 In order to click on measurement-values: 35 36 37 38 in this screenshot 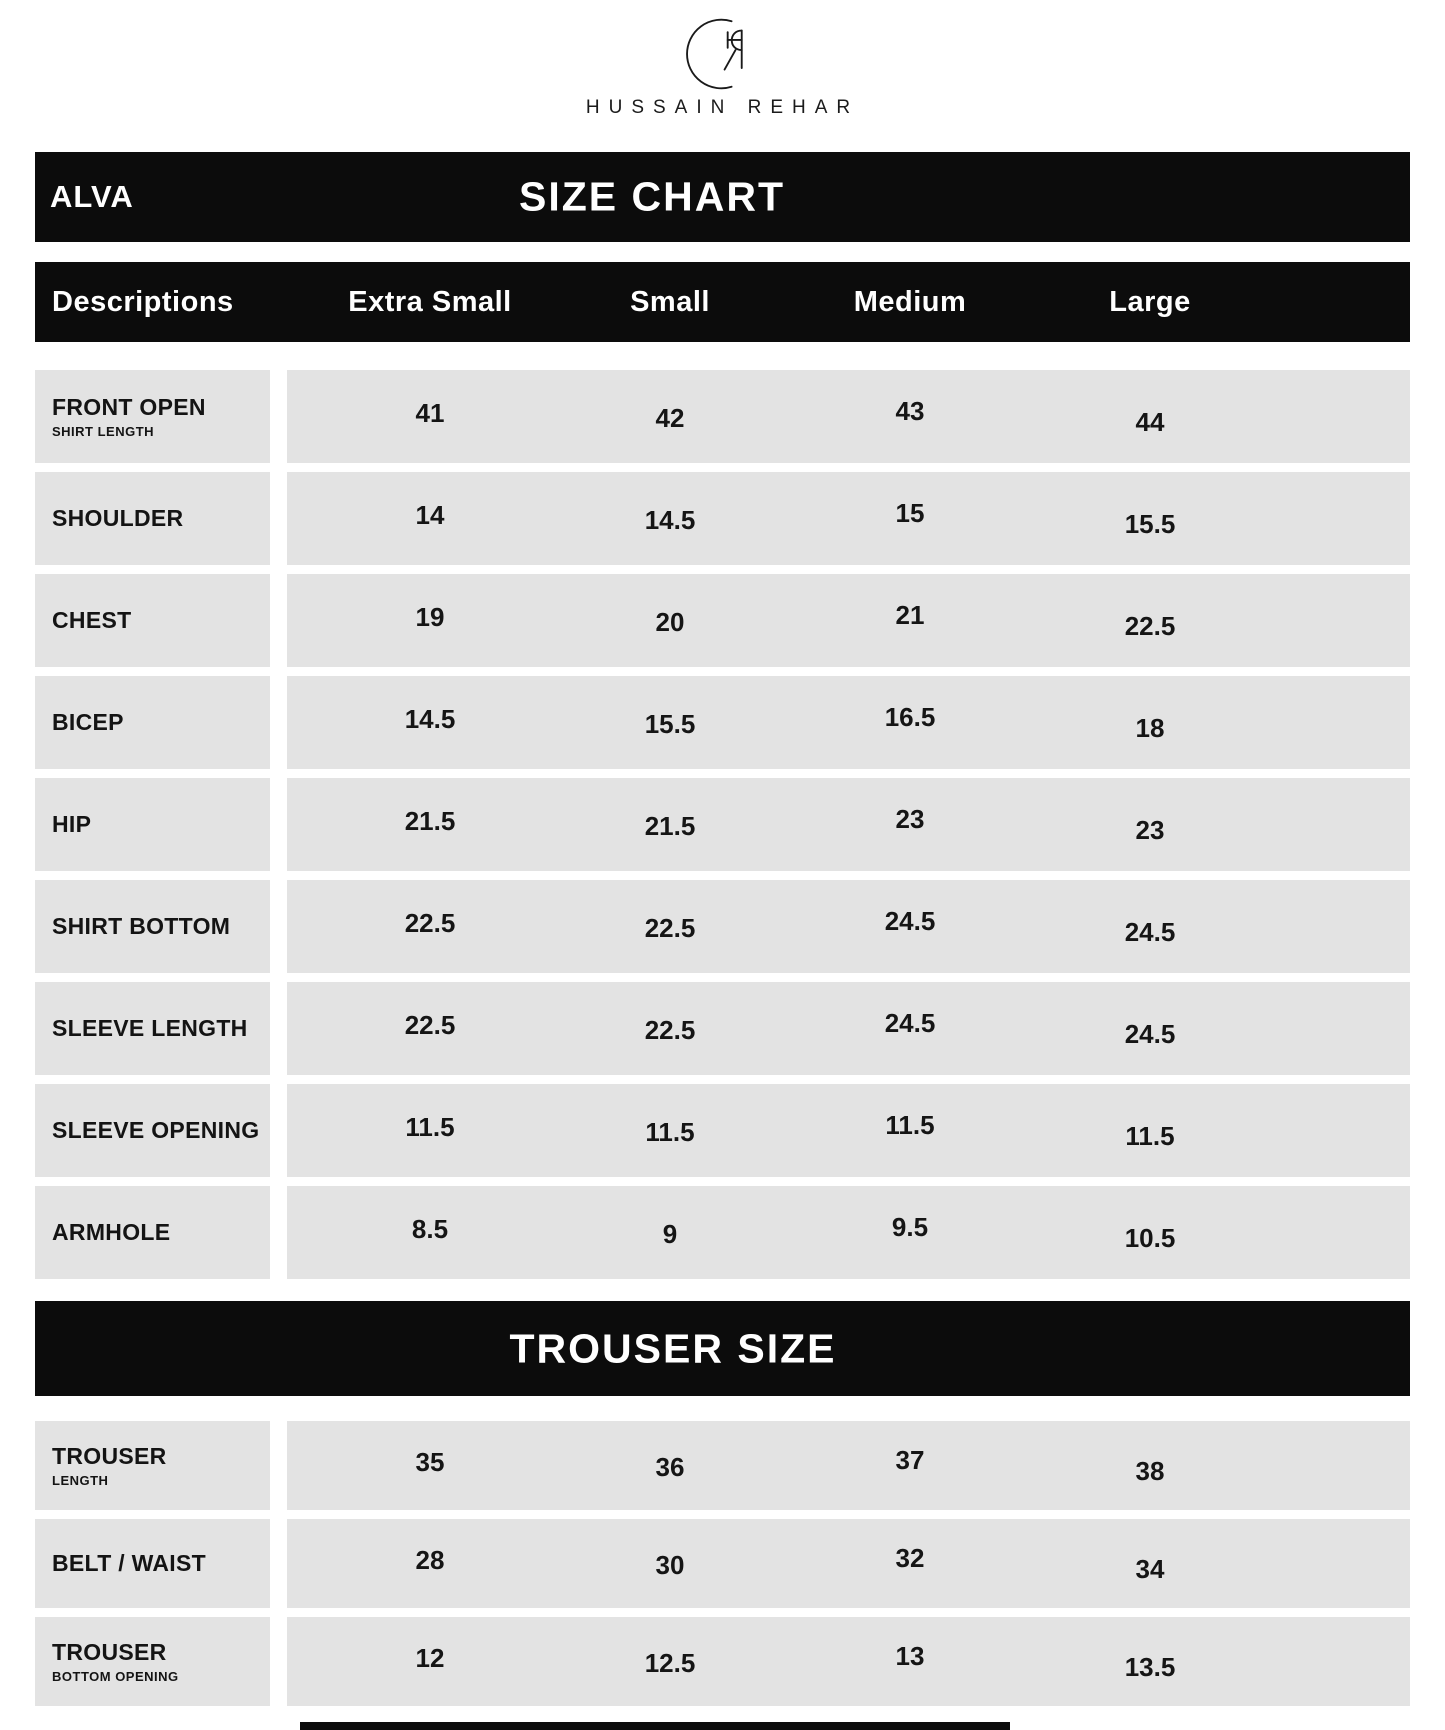, I will do `click(848, 1465)`.